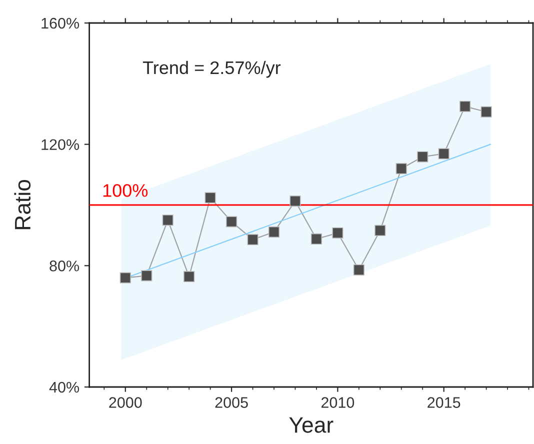  I want to click on x-tick-label: 2015, so click(444, 402).